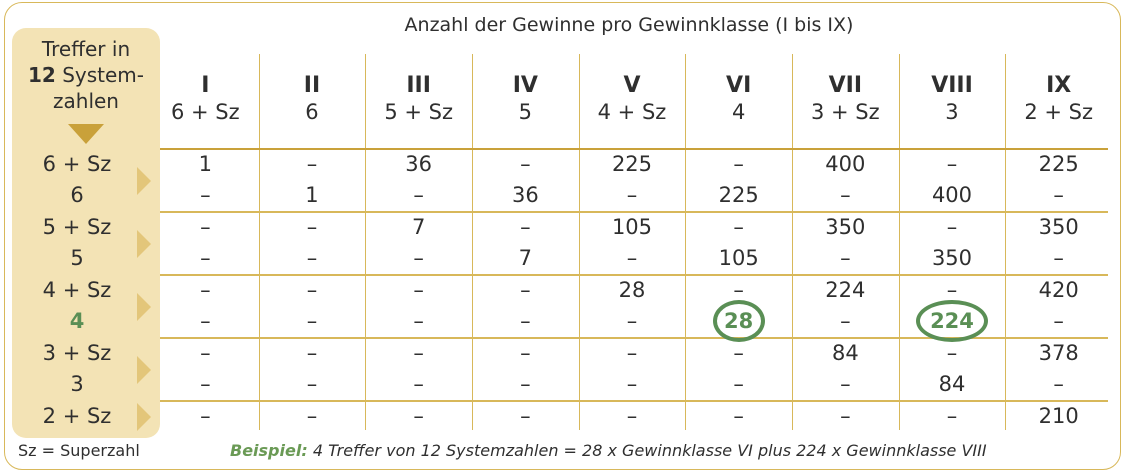 Image resolution: width=1125 pixels, height=473 pixels. What do you see at coordinates (525, 112) in the screenshot?
I see `column-class-condition: 5` at bounding box center [525, 112].